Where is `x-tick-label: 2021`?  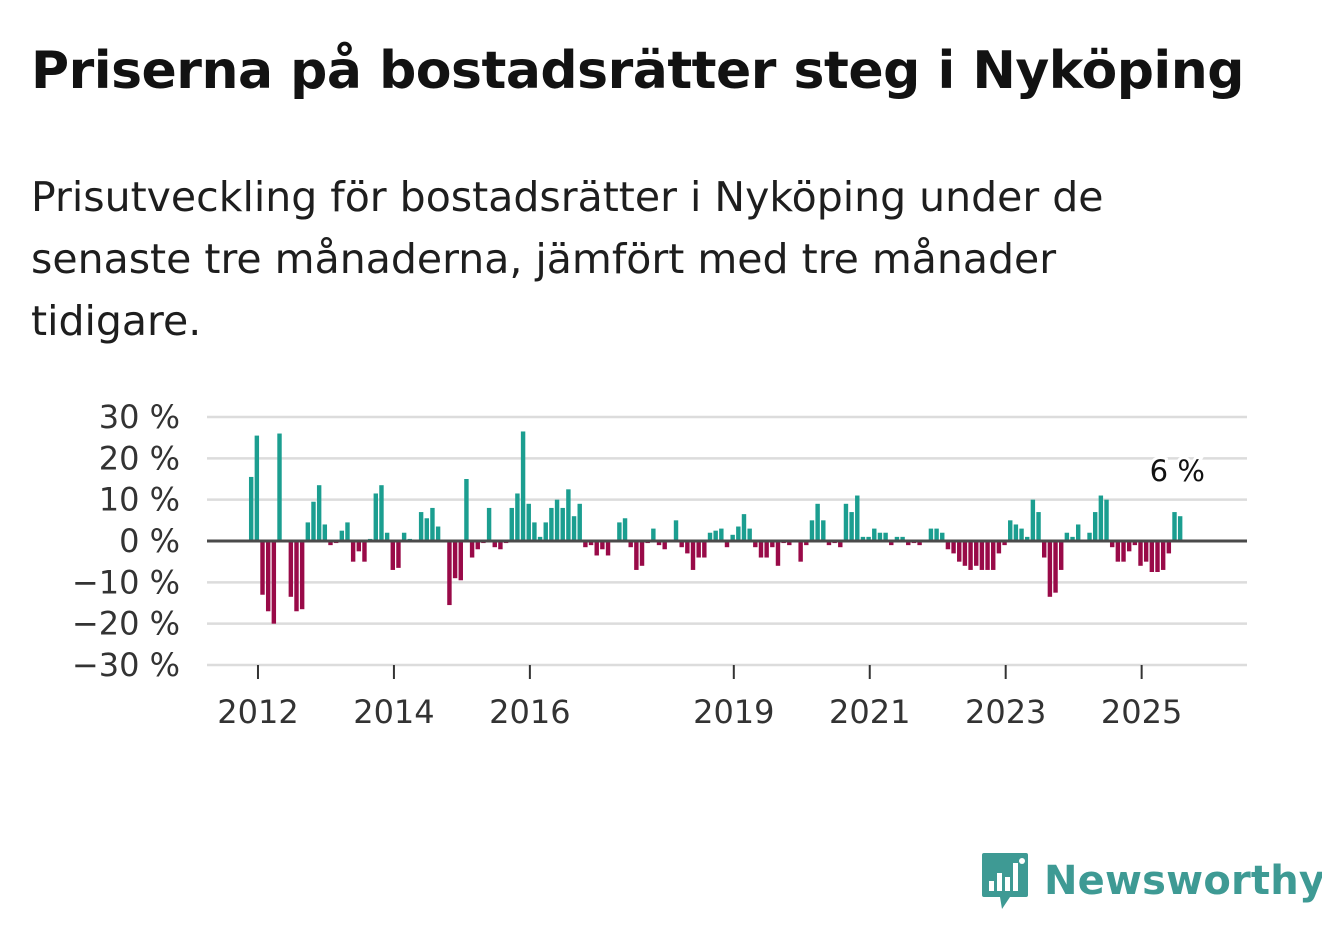
x-tick-label: 2021 is located at coordinates (869, 712).